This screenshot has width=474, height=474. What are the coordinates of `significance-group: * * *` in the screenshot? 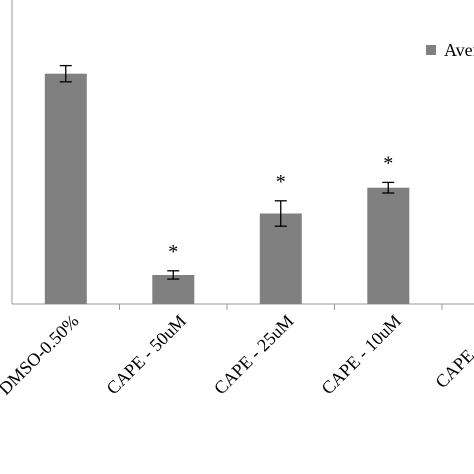 It's located at (280, 207).